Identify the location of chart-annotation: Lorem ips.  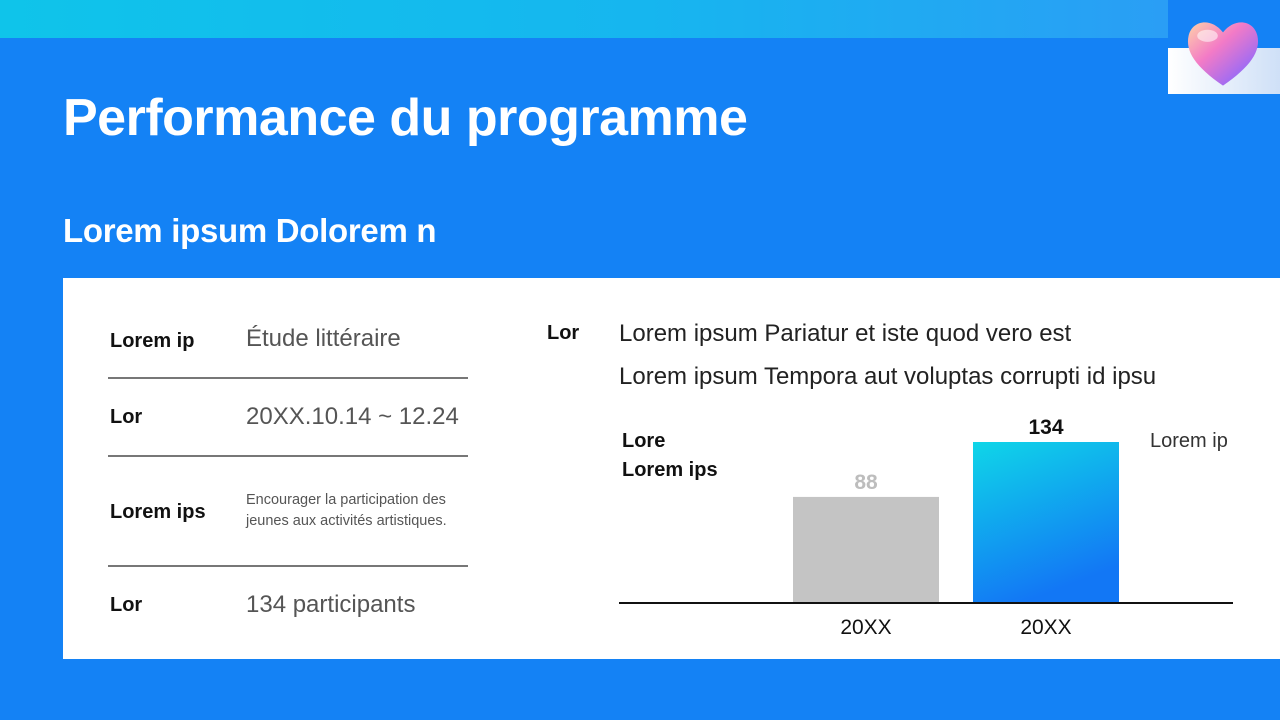
(670, 470).